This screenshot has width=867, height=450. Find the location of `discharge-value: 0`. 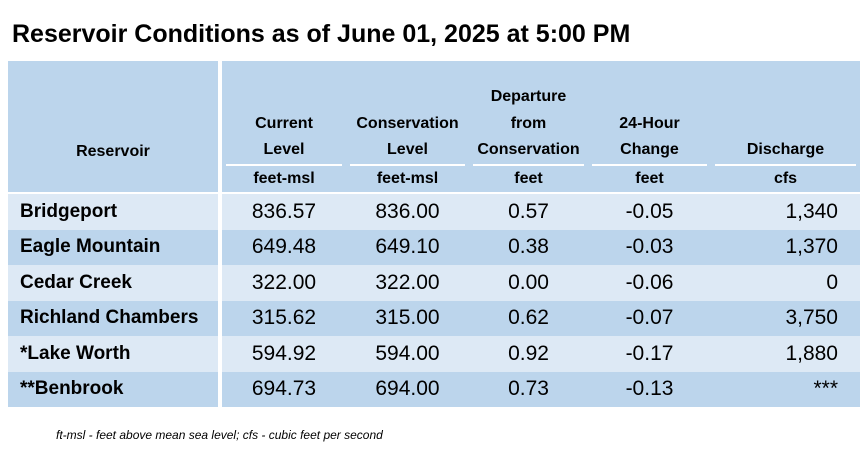

discharge-value: 0 is located at coordinates (785, 283).